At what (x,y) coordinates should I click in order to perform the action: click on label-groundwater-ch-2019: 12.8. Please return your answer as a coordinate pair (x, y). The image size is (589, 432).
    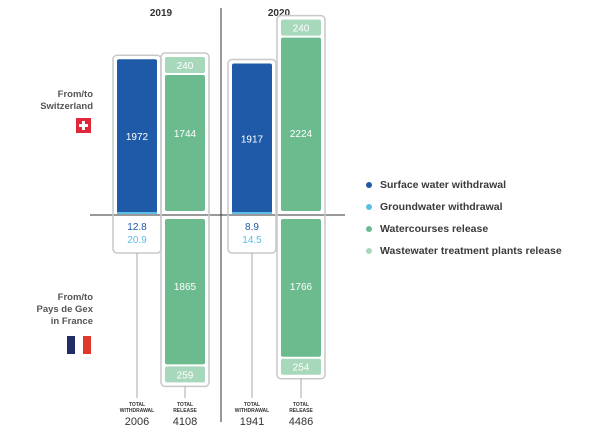
    Looking at the image, I should click on (137, 227).